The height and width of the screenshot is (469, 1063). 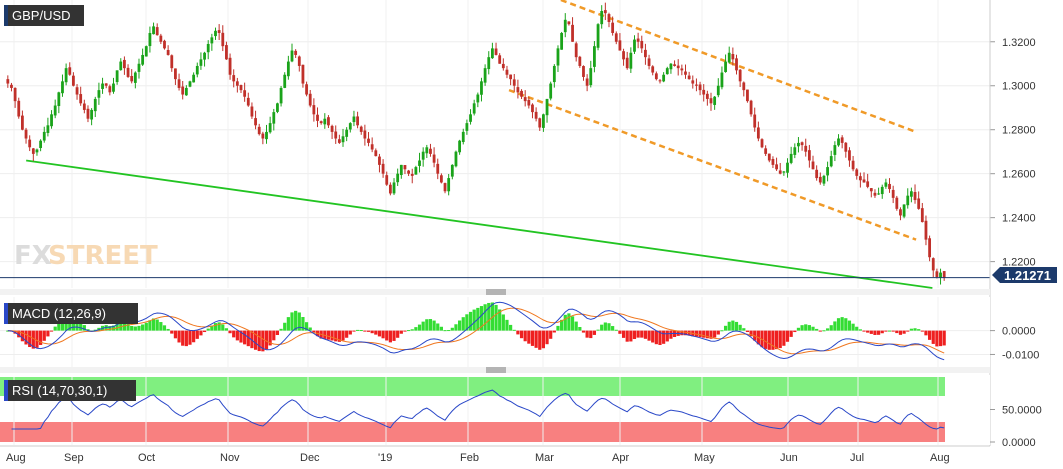 I want to click on price-tick-label: 1.3000, so click(x=1019, y=87).